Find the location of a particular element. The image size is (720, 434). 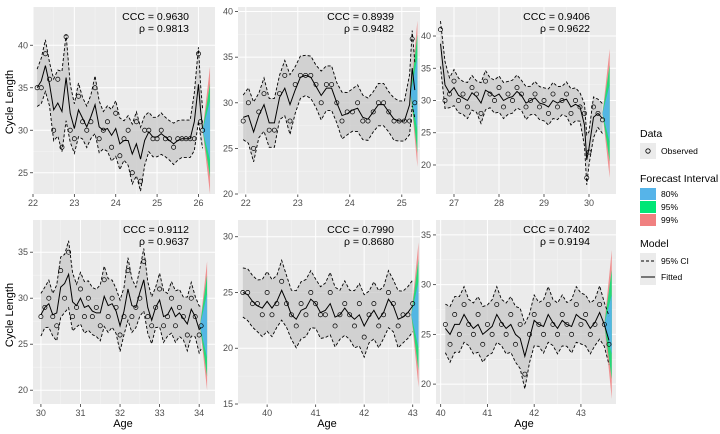

y-tick-label: 40 is located at coordinates (426, 36).